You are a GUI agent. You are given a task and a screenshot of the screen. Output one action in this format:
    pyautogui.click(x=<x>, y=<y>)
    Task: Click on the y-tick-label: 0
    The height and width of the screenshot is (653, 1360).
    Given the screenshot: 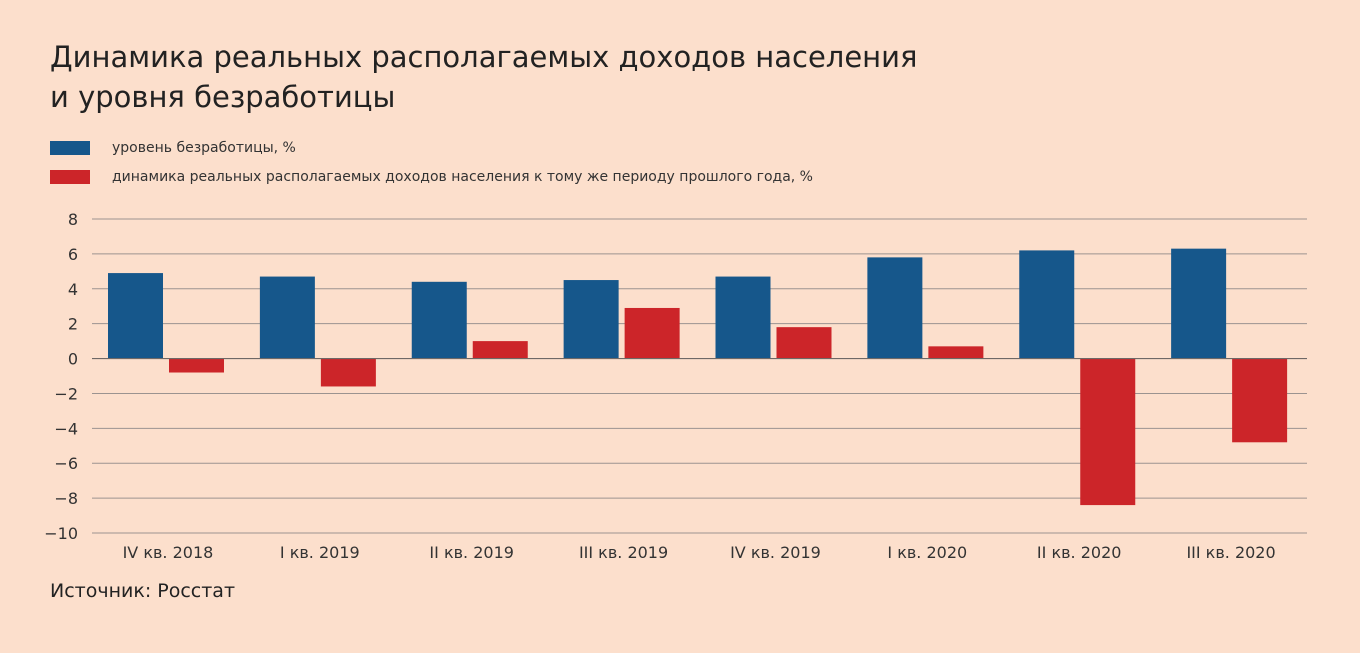 What is the action you would take?
    pyautogui.click(x=73, y=359)
    